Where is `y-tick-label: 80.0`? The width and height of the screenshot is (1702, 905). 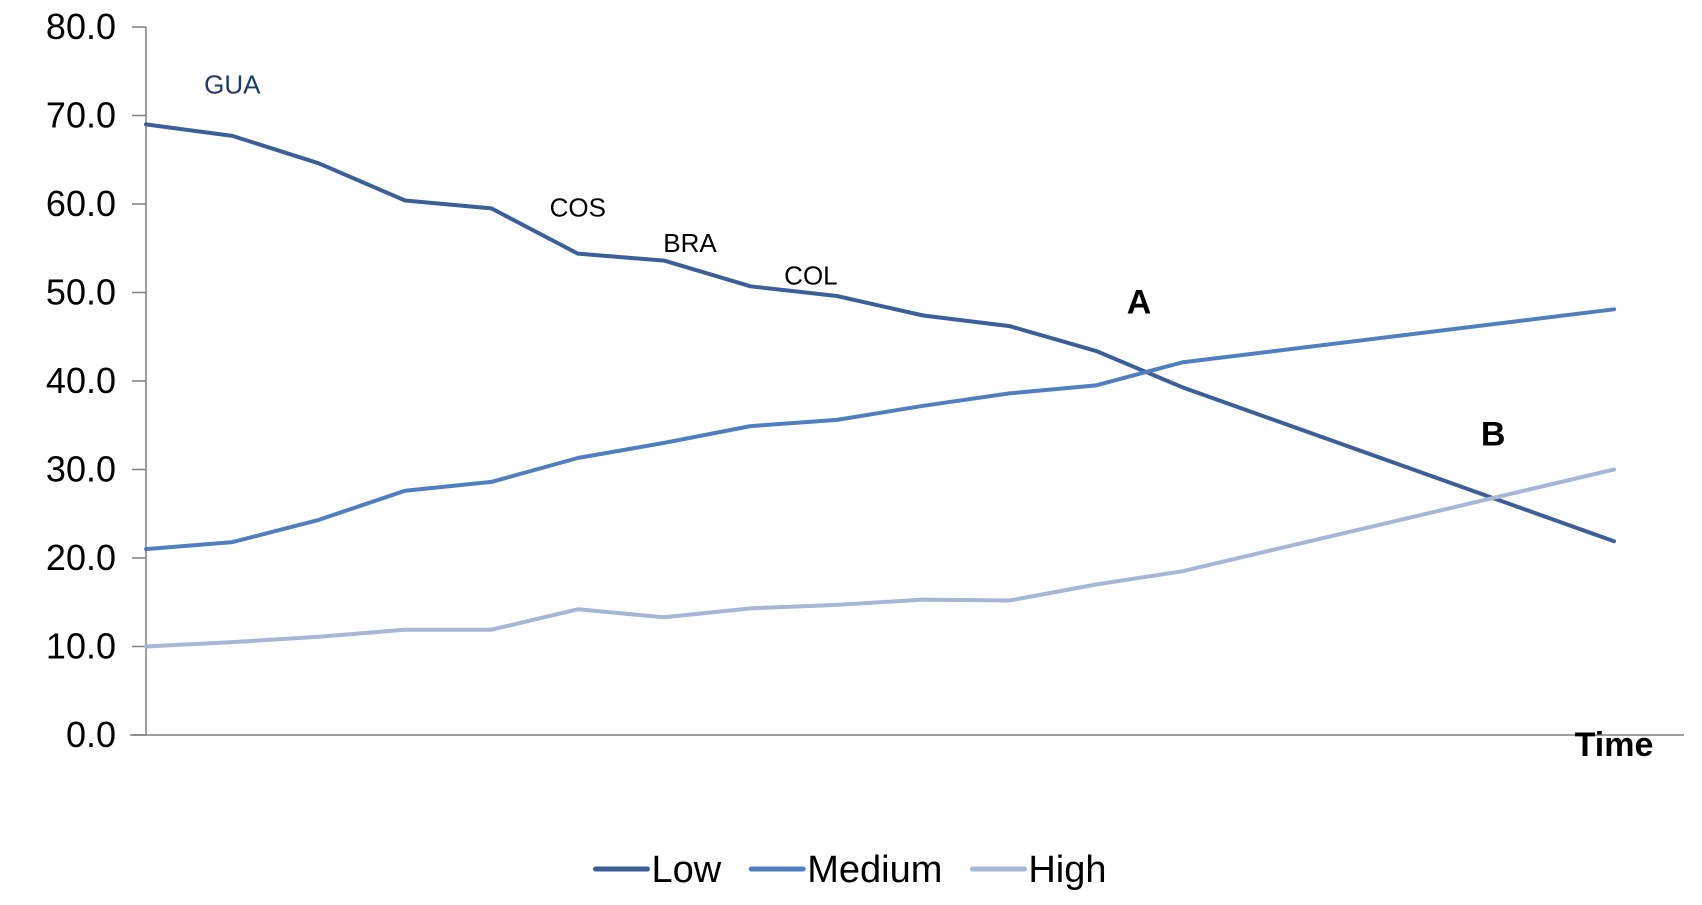
y-tick-label: 80.0 is located at coordinates (81, 26).